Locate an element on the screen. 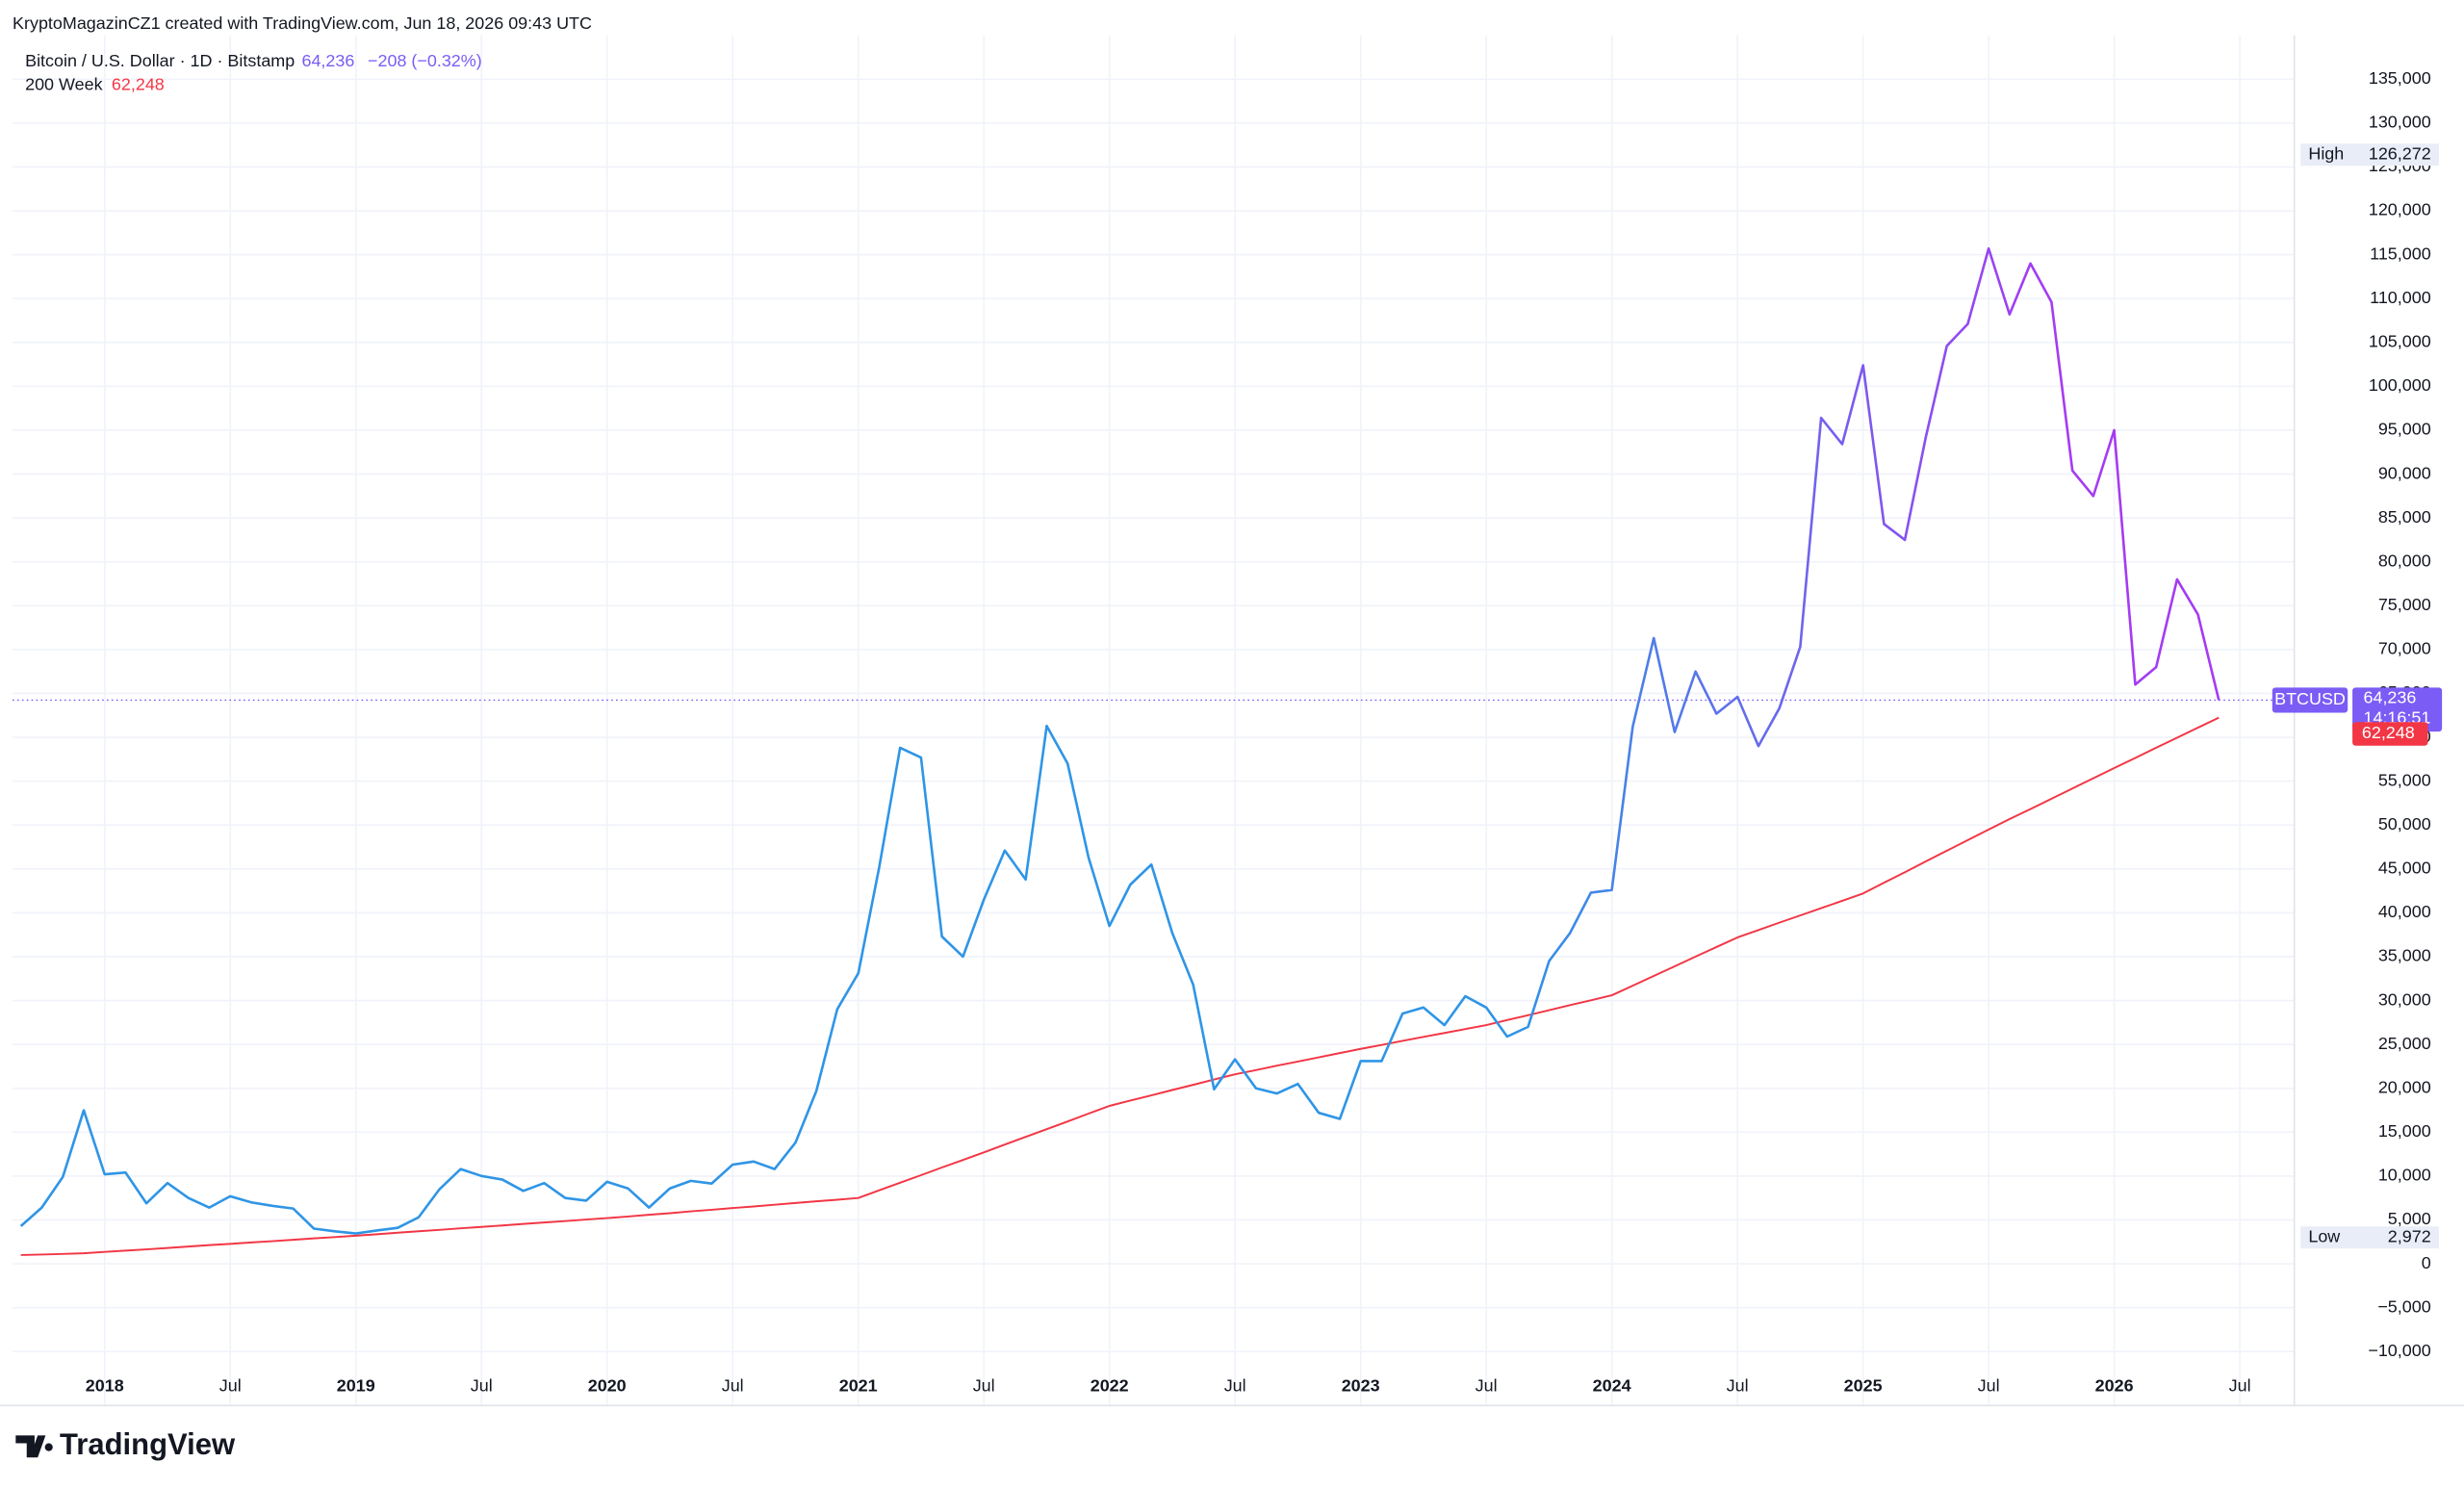 Image resolution: width=2464 pixels, height=1488 pixels. y-tick-label: 10,000 is located at coordinates (2404, 1176).